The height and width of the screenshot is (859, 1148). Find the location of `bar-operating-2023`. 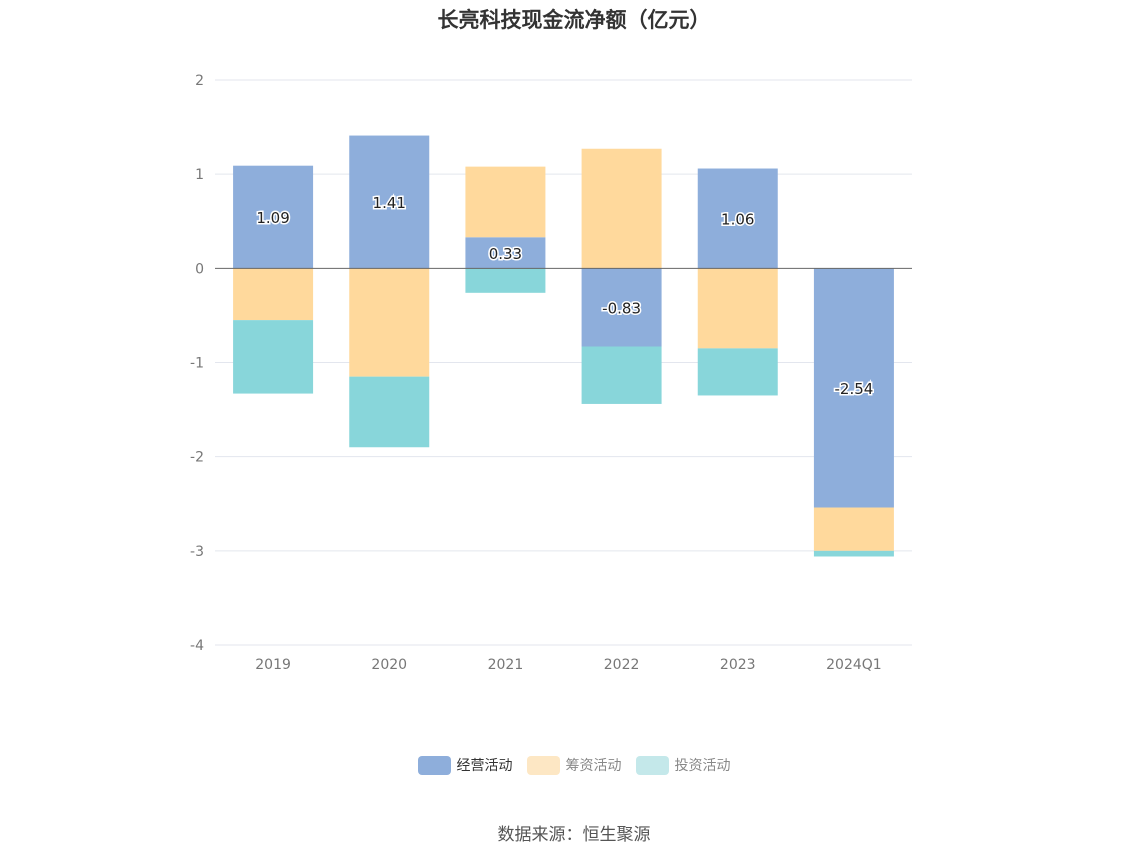

bar-operating-2023 is located at coordinates (737, 218).